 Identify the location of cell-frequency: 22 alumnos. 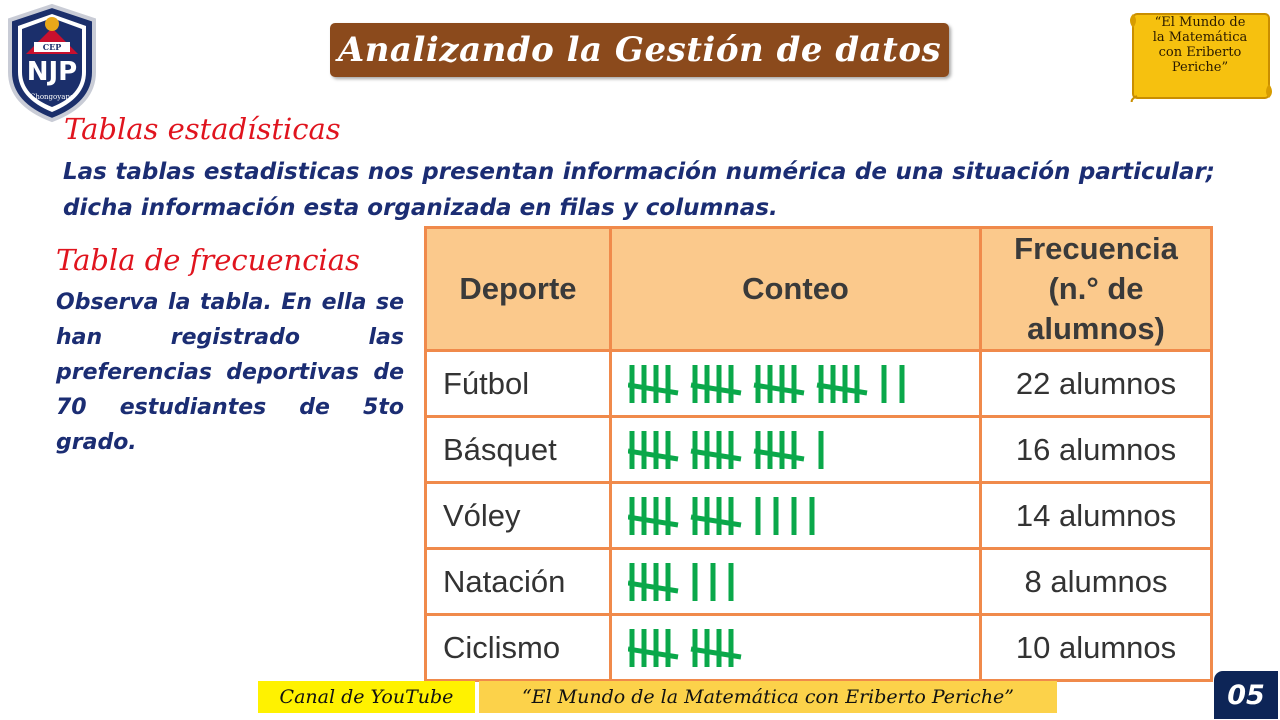
(1096, 383).